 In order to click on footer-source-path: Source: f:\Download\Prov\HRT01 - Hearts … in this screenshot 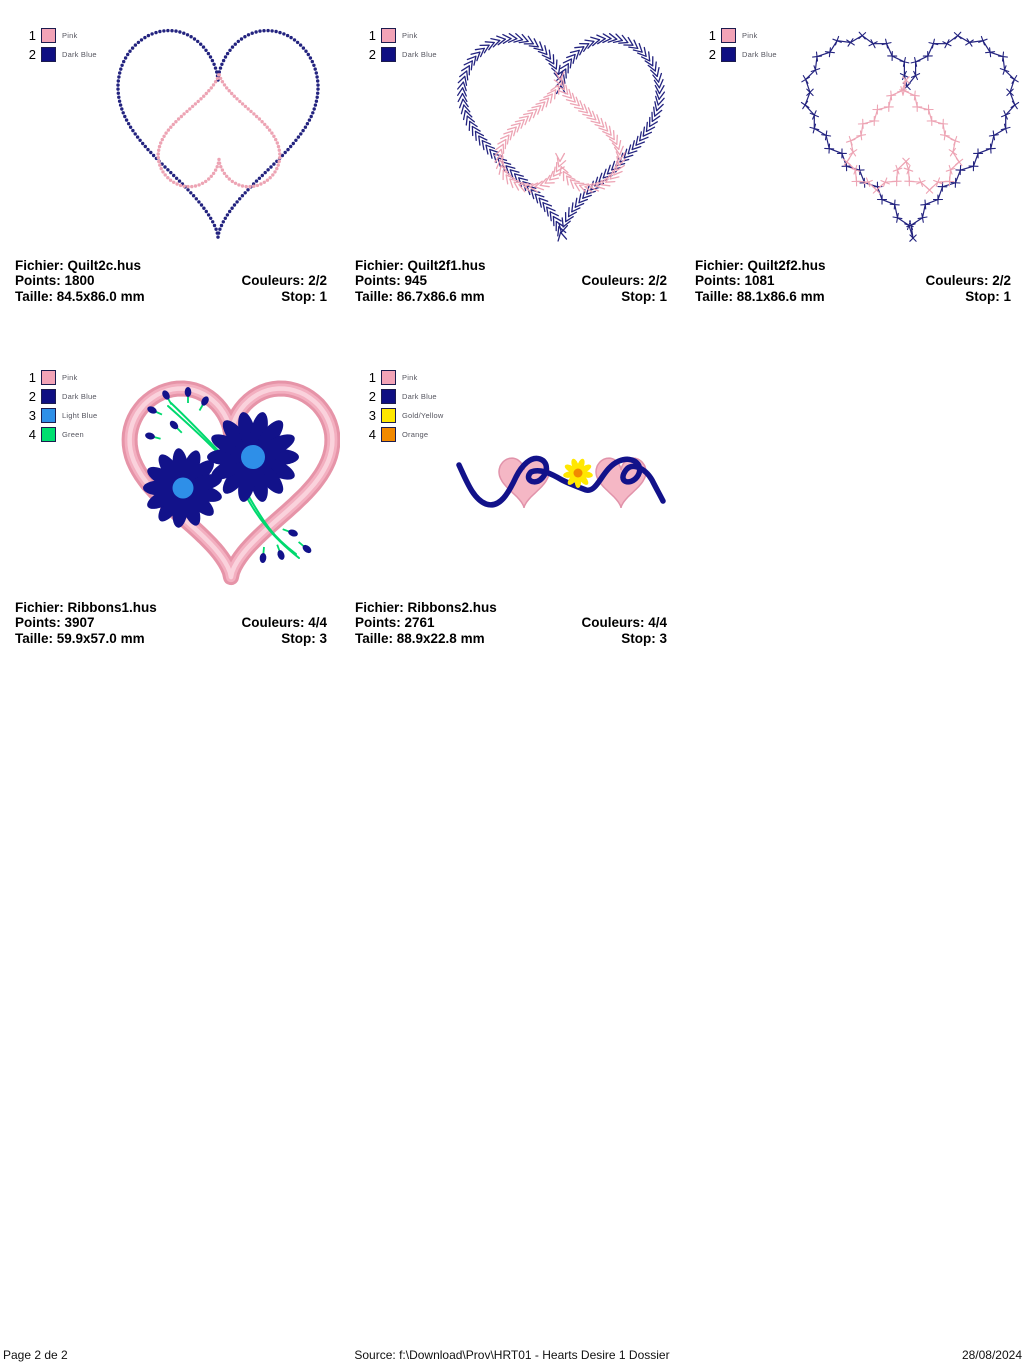, I will do `click(512, 1355)`.